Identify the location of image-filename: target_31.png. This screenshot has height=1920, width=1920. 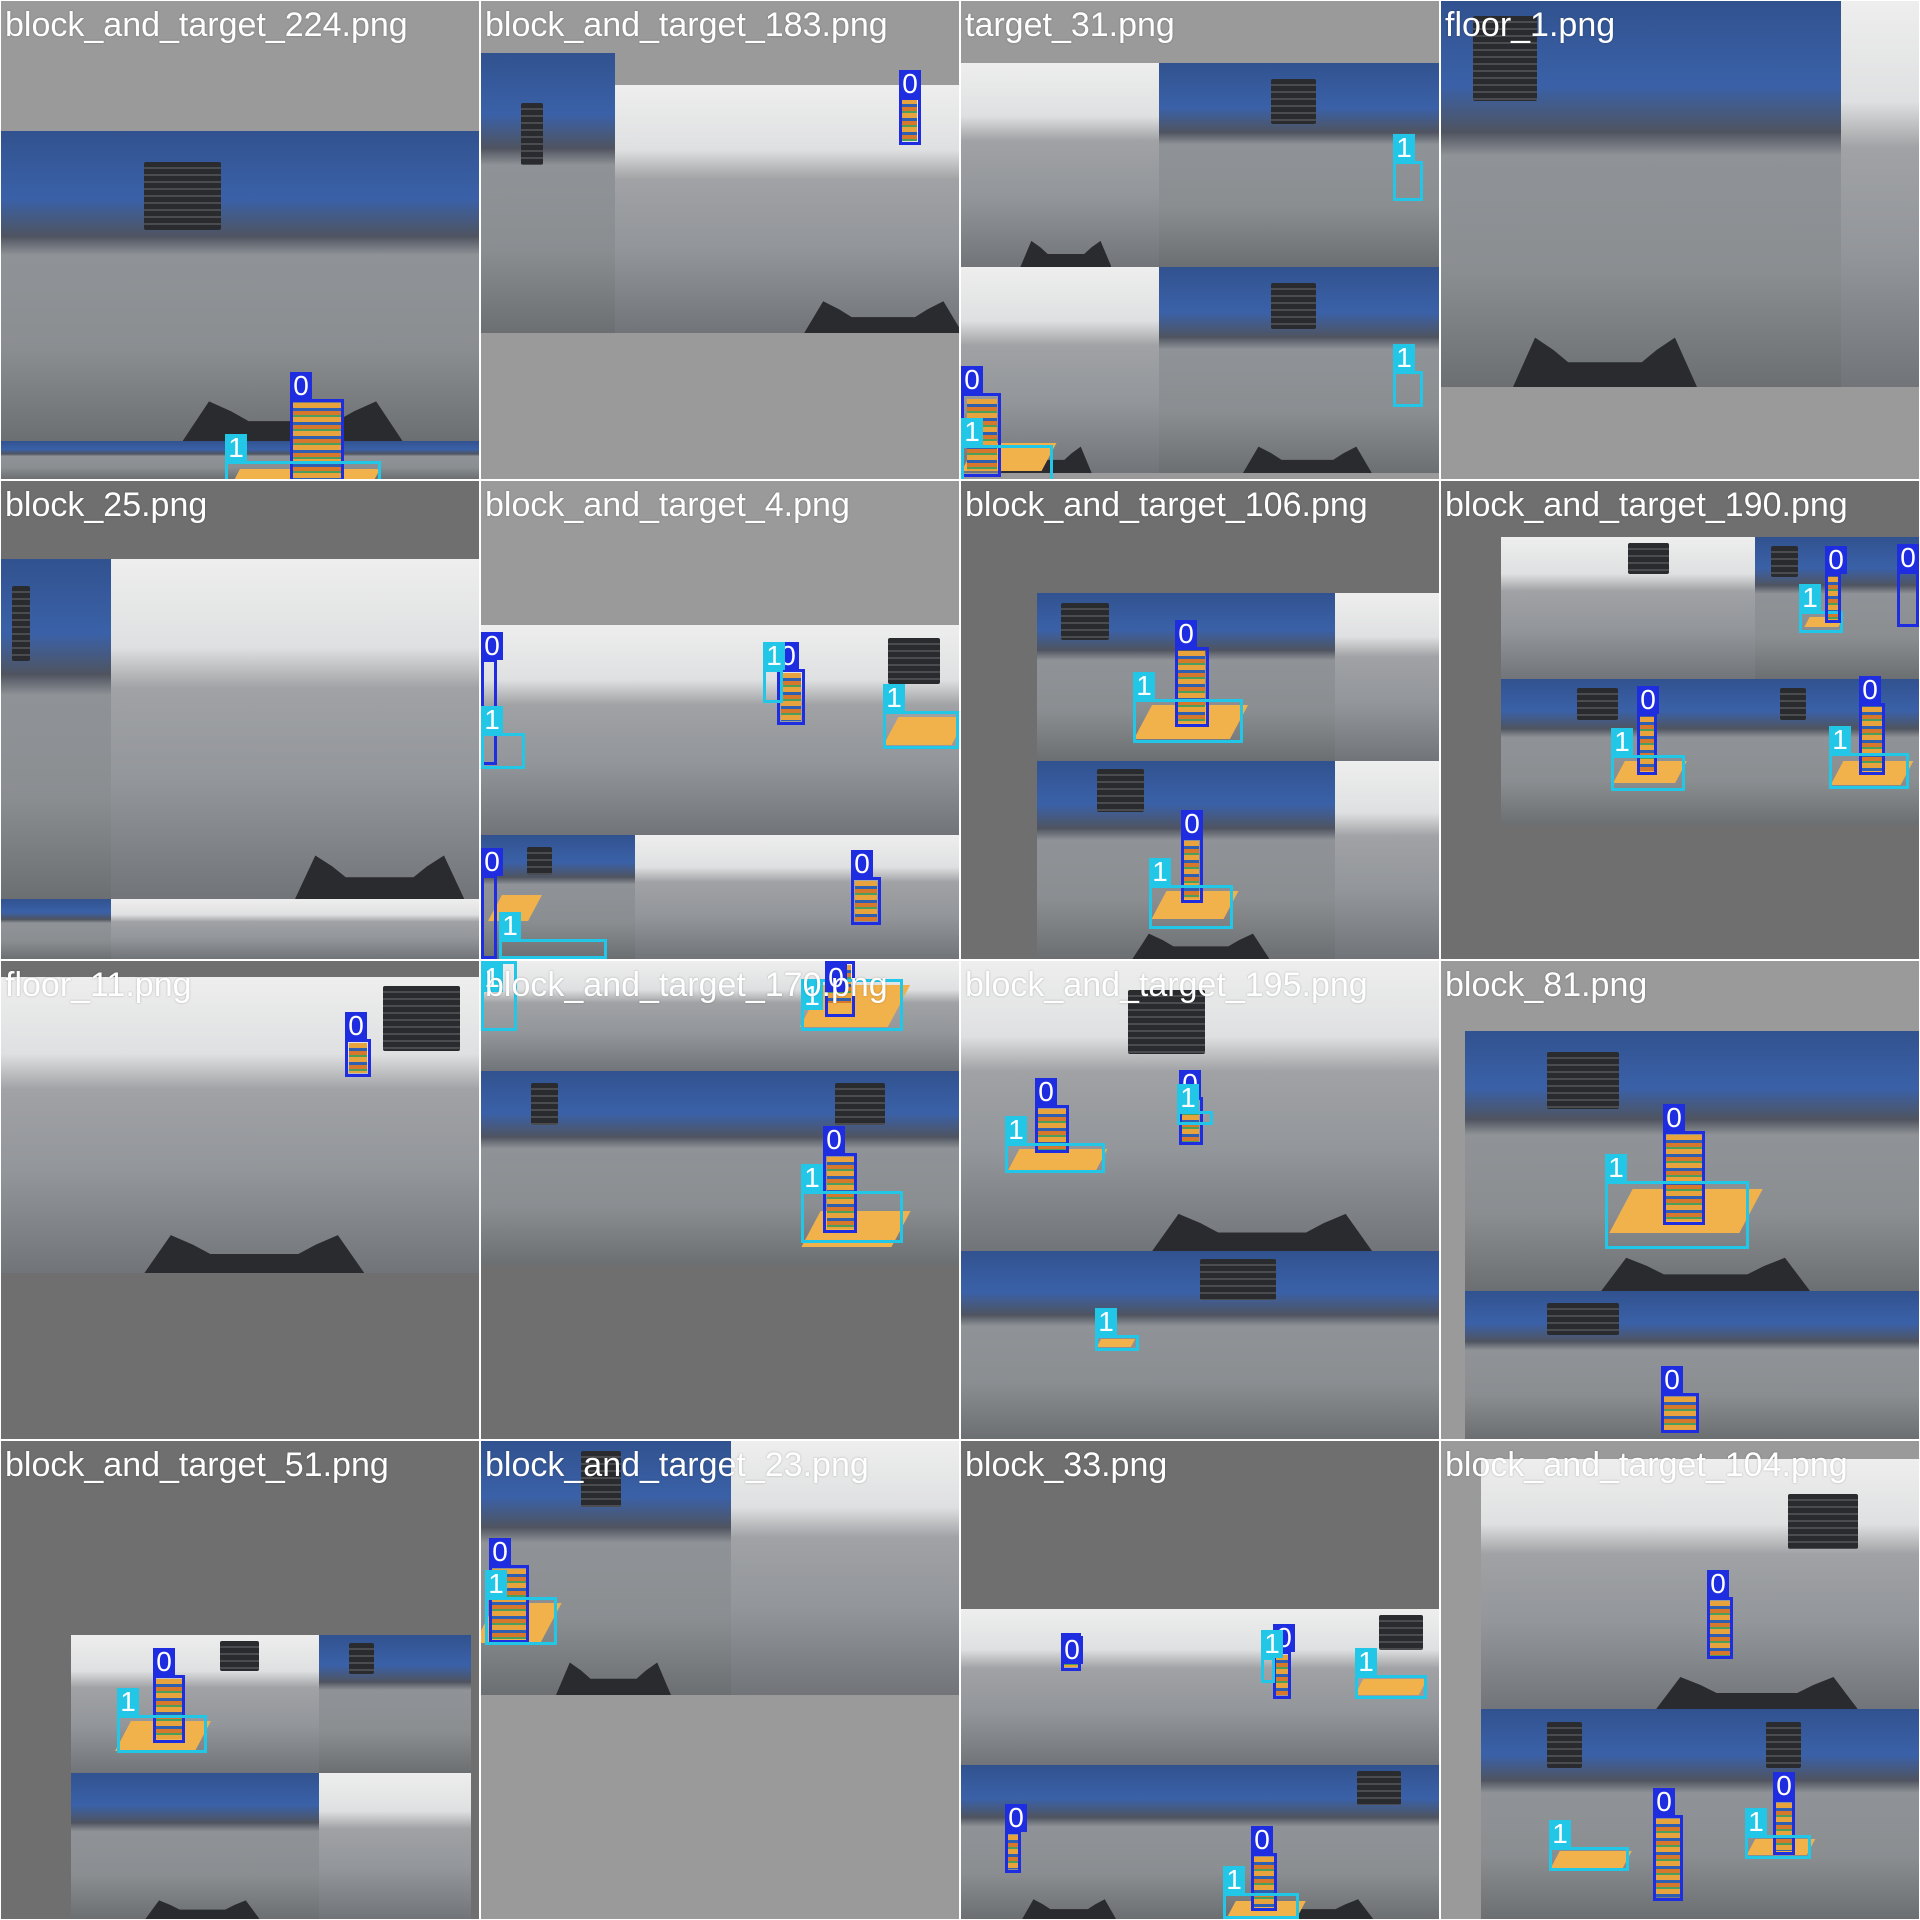
(1070, 25).